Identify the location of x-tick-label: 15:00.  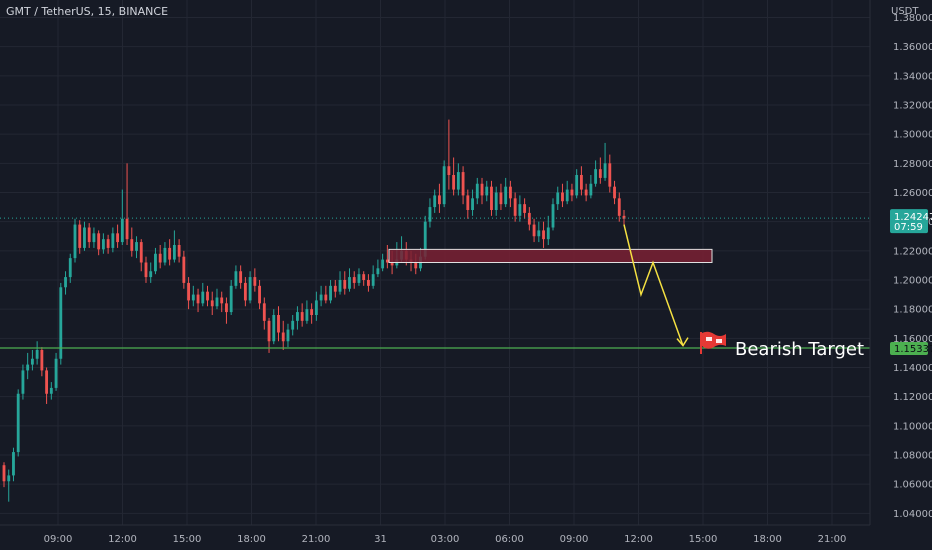
(703, 539).